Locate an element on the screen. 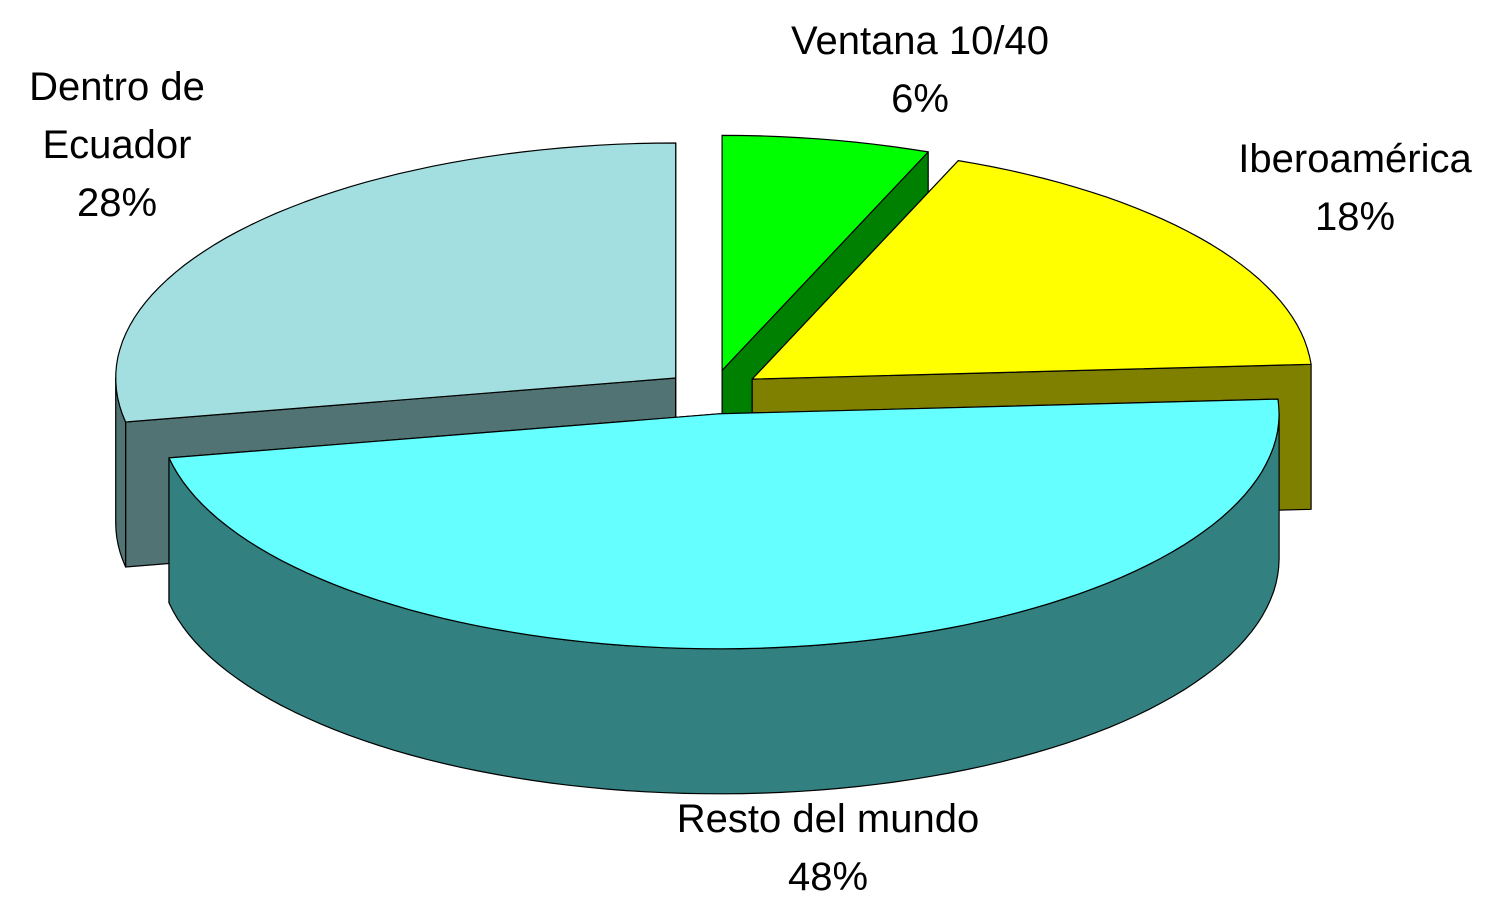 This screenshot has height=911, width=1498. category-label: Dentro de Ecuador is located at coordinates (117, 116).